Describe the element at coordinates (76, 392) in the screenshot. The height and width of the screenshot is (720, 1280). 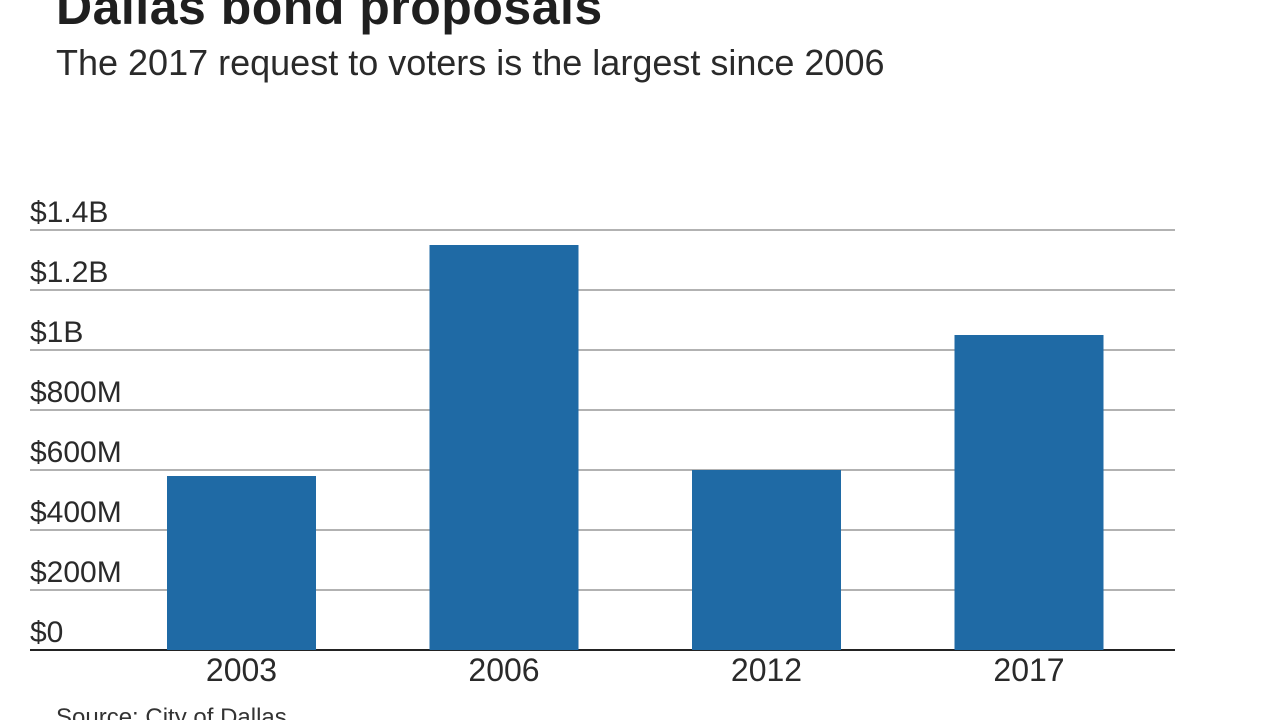
I see `y-tick-label: $800M` at that location.